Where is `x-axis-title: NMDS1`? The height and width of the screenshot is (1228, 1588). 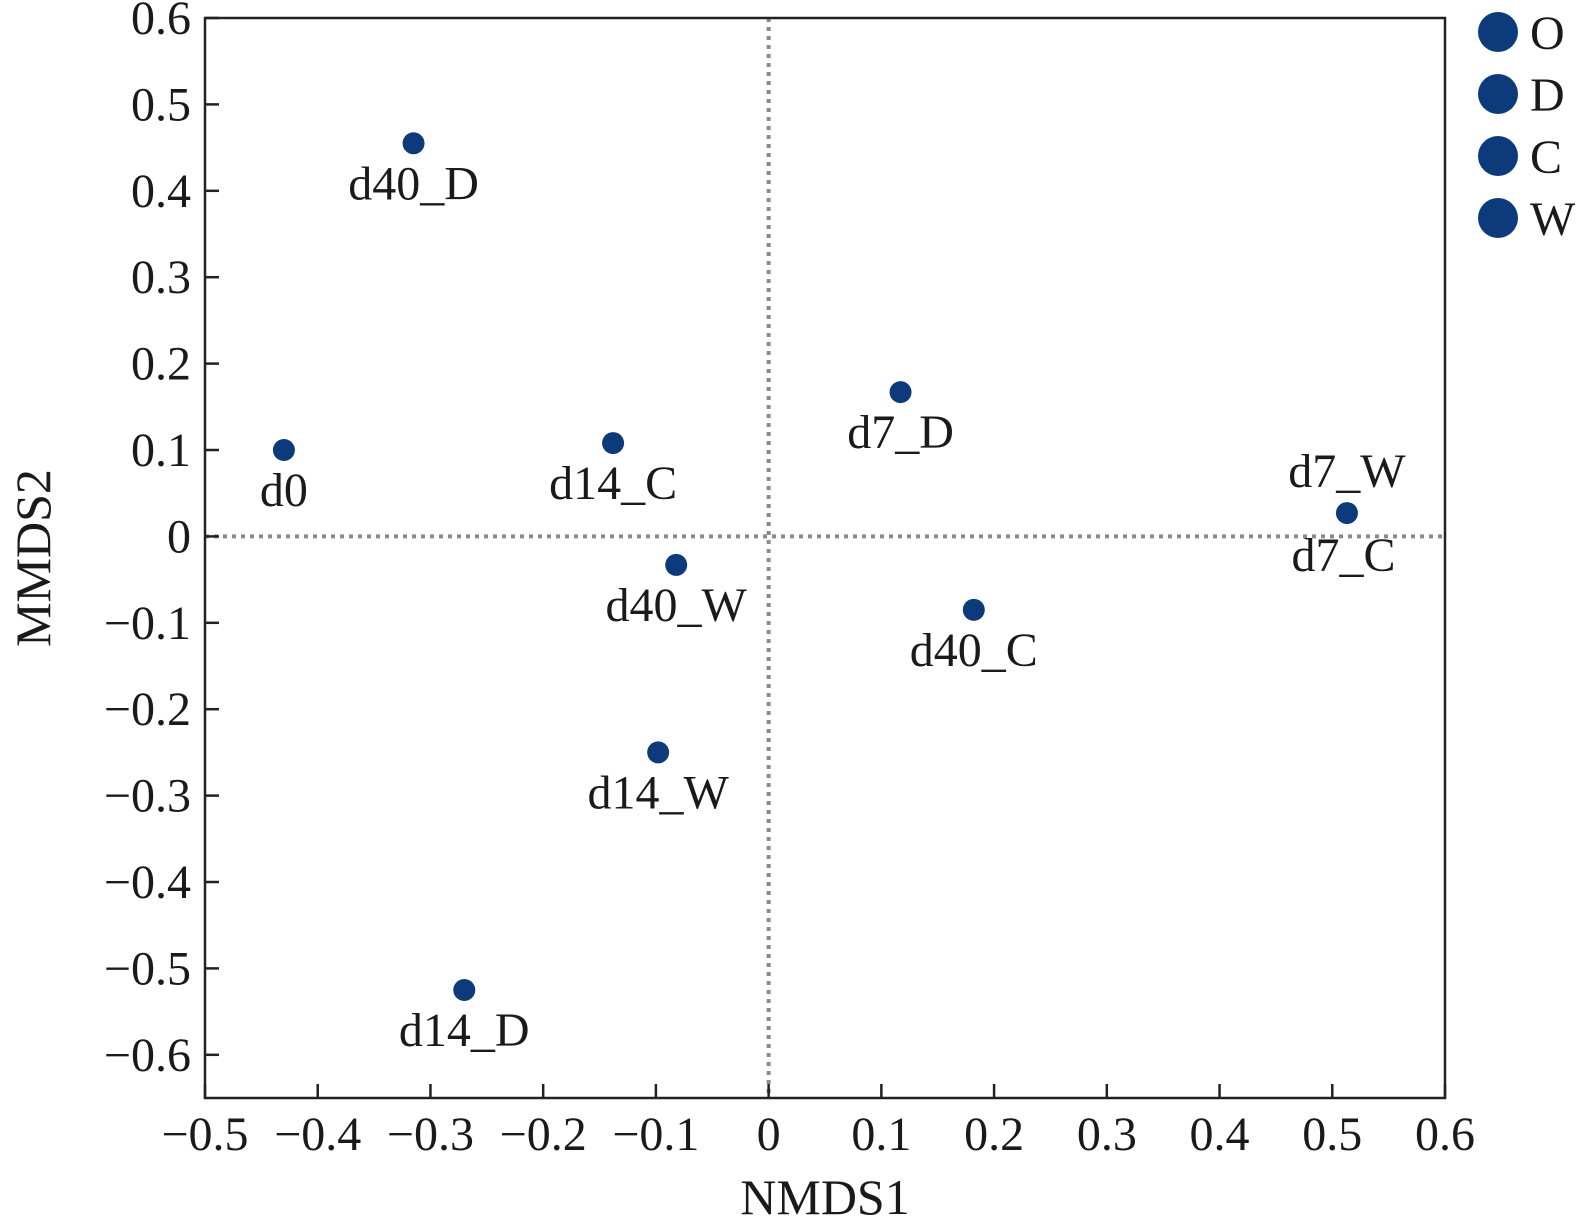
x-axis-title: NMDS1 is located at coordinates (824, 1197).